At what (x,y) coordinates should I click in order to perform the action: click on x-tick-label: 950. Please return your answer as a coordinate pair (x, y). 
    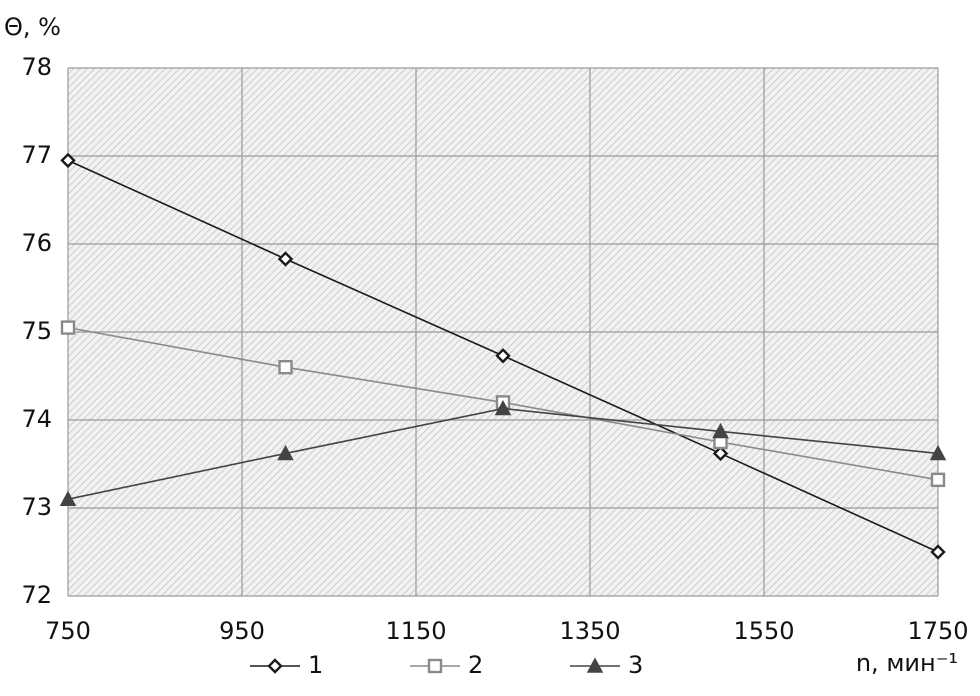
    Looking at the image, I should click on (242, 631).